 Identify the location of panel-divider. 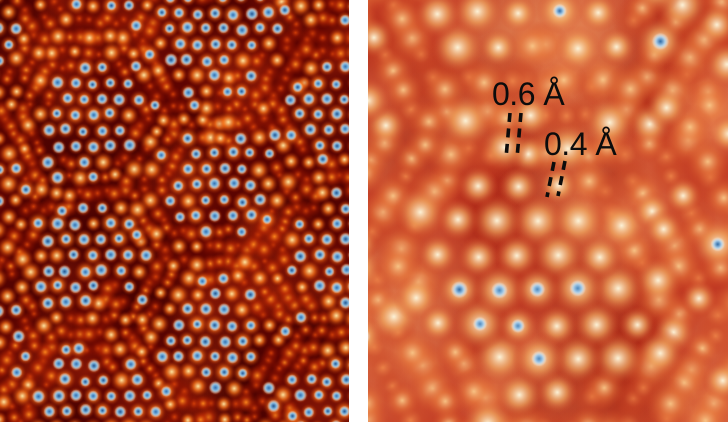
(358, 211).